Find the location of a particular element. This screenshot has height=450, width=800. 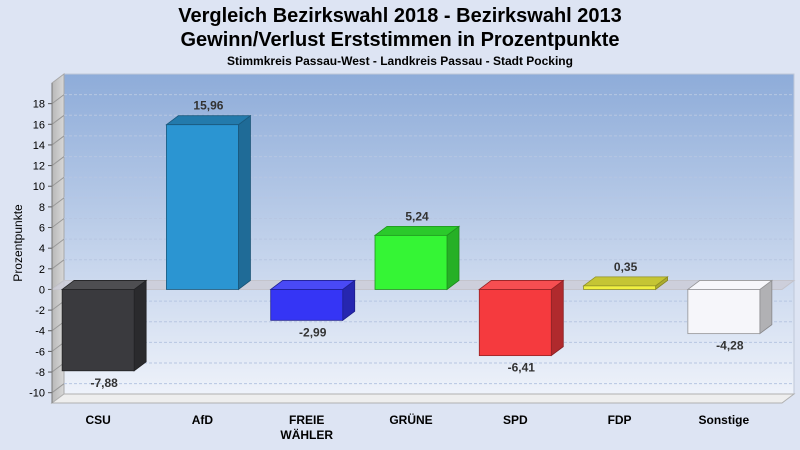

data-label: -2,99 is located at coordinates (313, 332).